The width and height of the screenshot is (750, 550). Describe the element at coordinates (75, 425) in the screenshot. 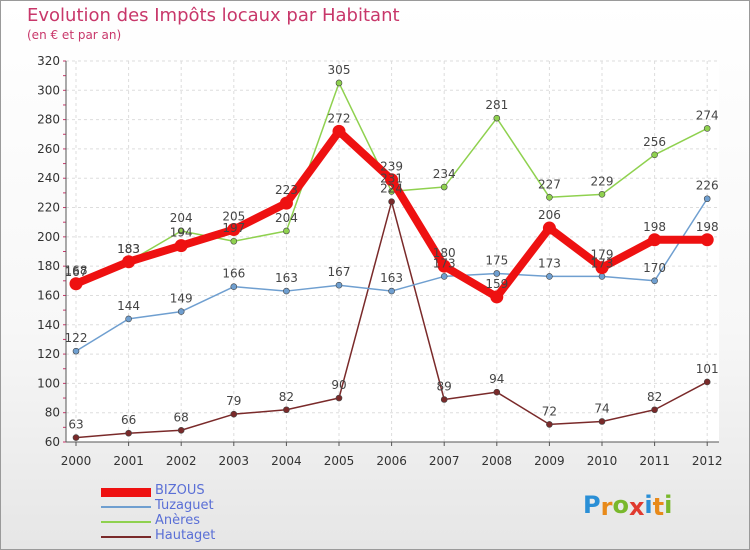

I see `data-label-hautaget: 63` at that location.